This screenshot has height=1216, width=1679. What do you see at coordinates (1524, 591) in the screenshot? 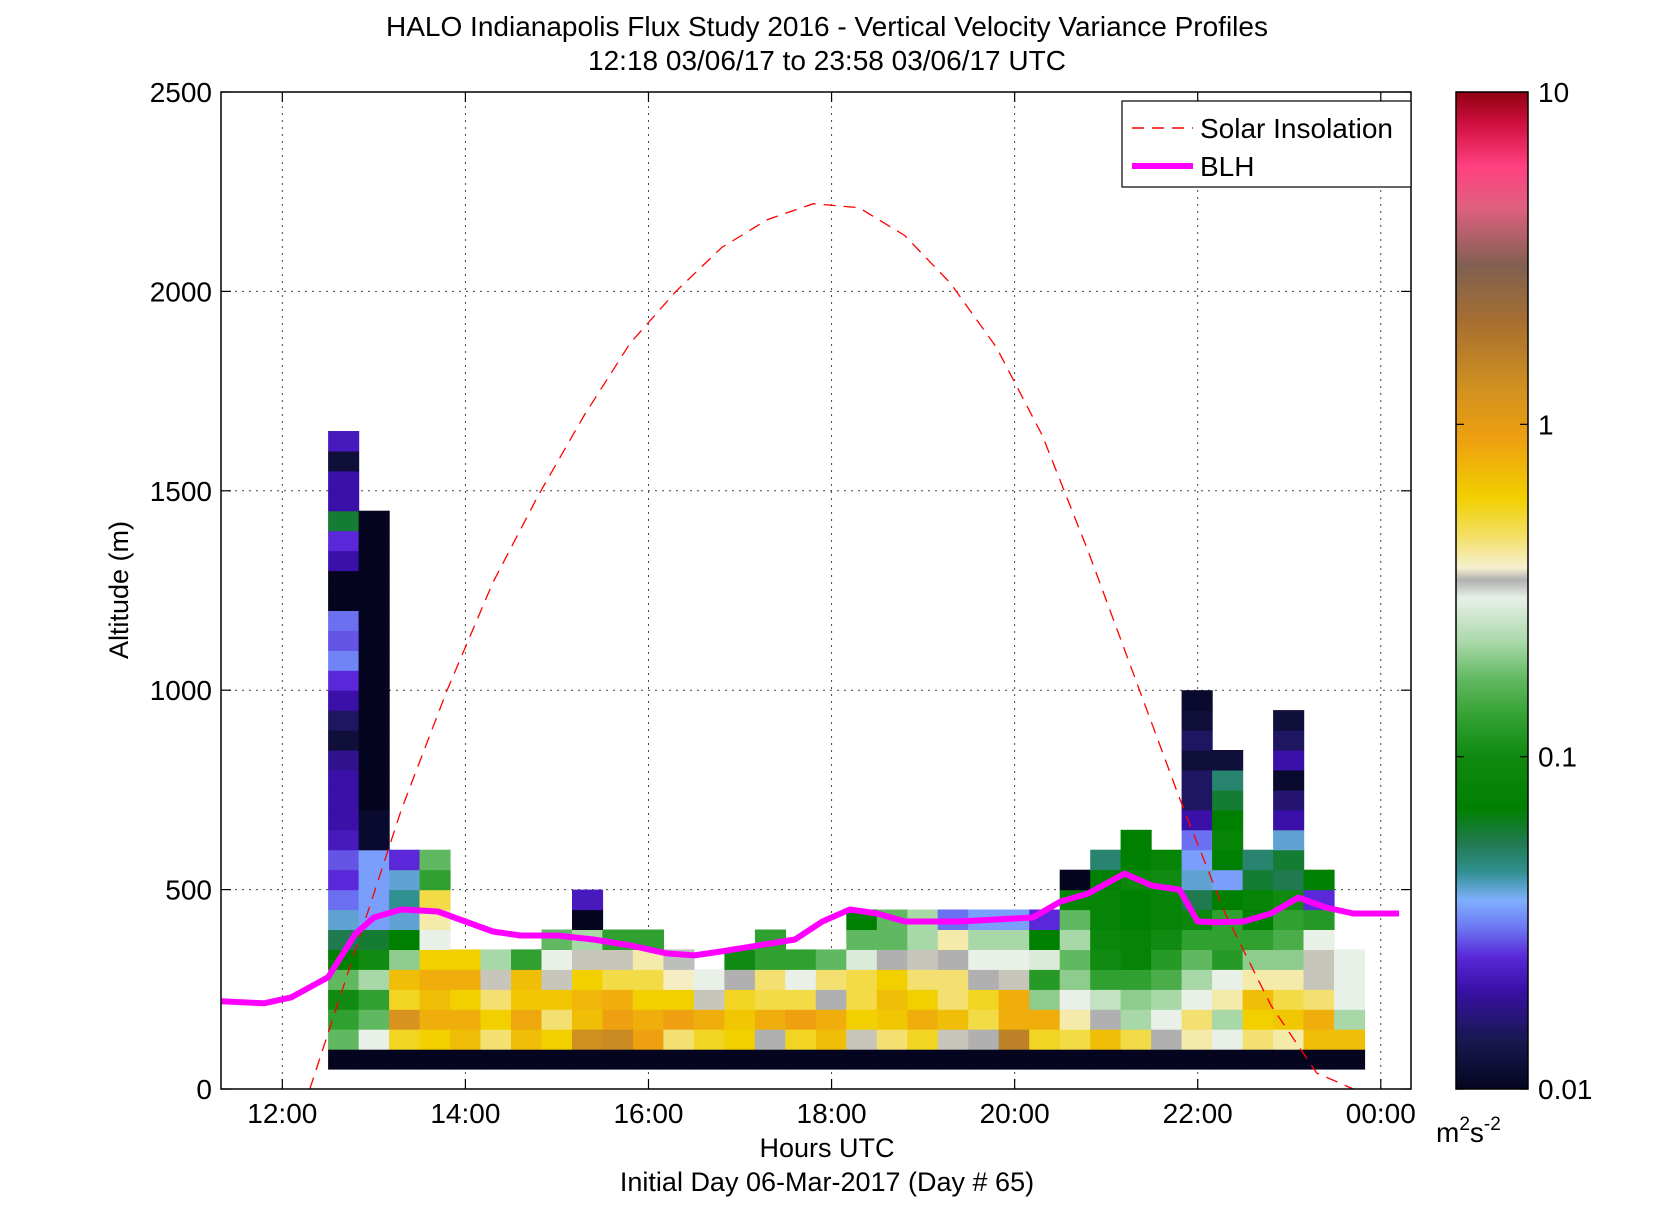
I see `colorbar-ticks: 0.01 0.1 1 10` at bounding box center [1524, 591].